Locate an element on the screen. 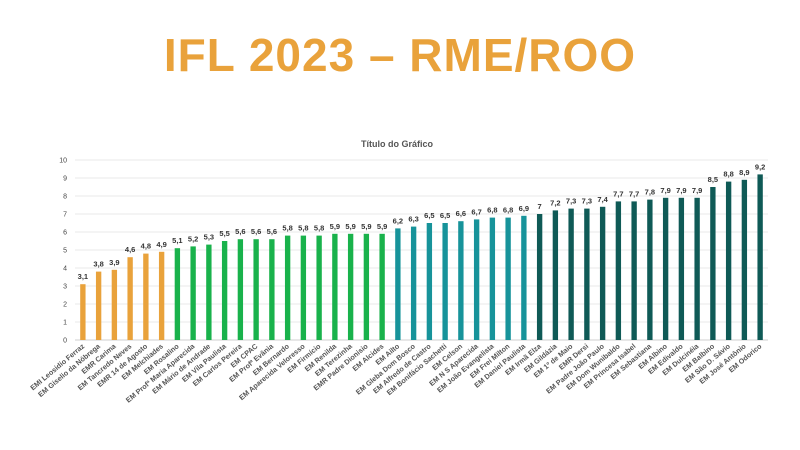  data-label: 6,6 is located at coordinates (461, 213).